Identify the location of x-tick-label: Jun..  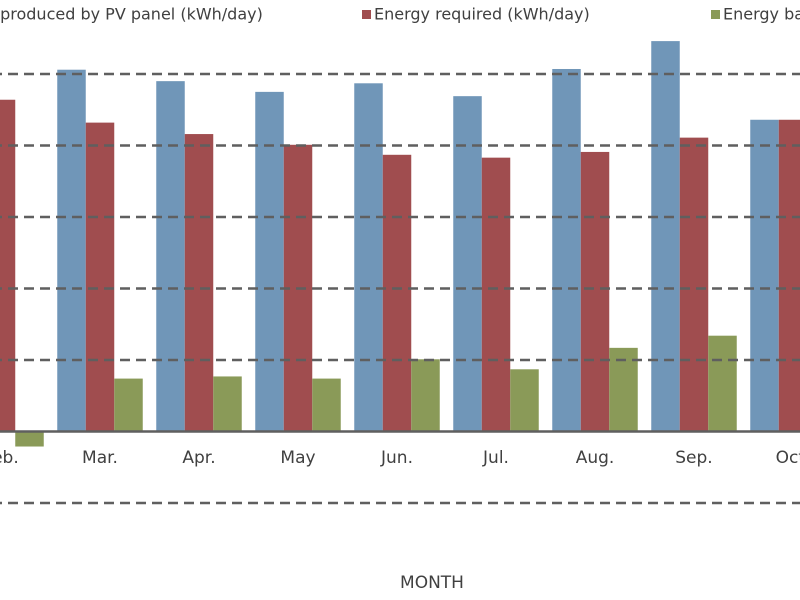
(396, 458).